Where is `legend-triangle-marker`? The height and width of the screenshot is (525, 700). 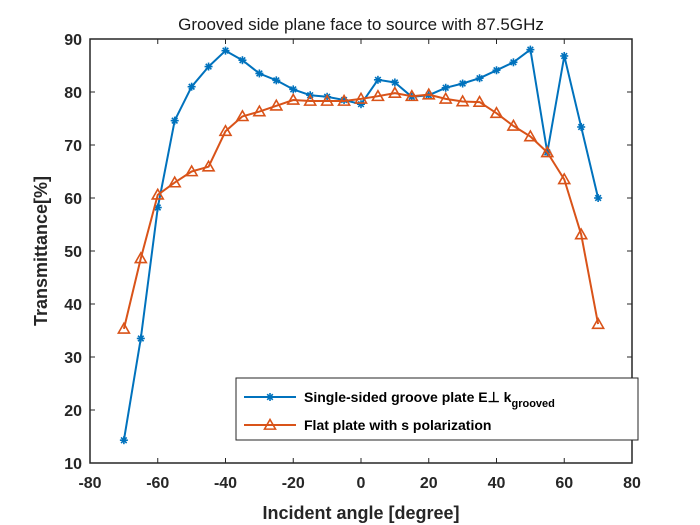
legend-triangle-marker is located at coordinates (270, 423).